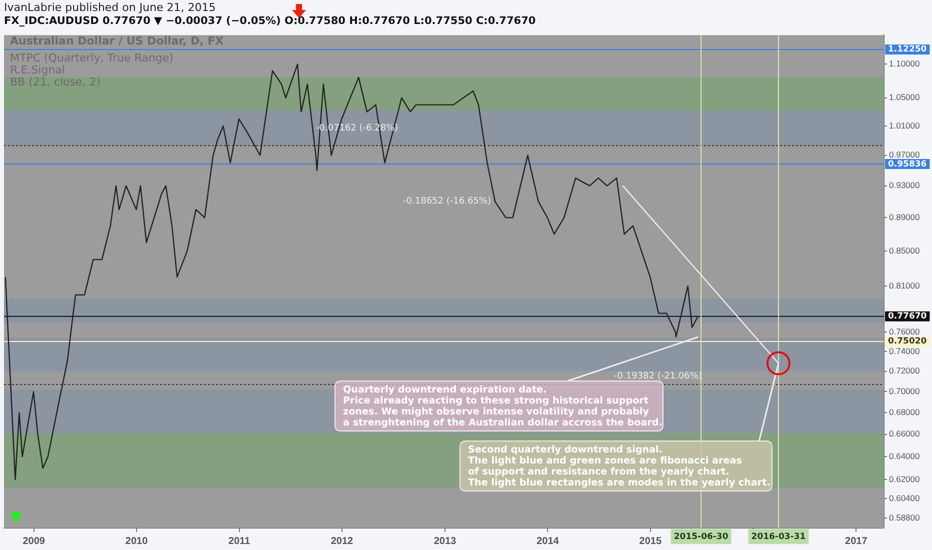  Describe the element at coordinates (904, 351) in the screenshot. I see `y-tick-label: 0.74000` at that location.